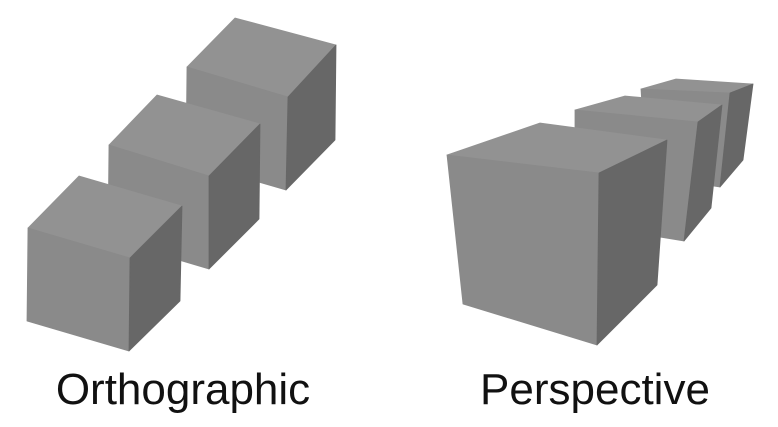 The height and width of the screenshot is (427, 778). Describe the element at coordinates (183, 390) in the screenshot. I see `orthographic-label: Orthographic` at that location.